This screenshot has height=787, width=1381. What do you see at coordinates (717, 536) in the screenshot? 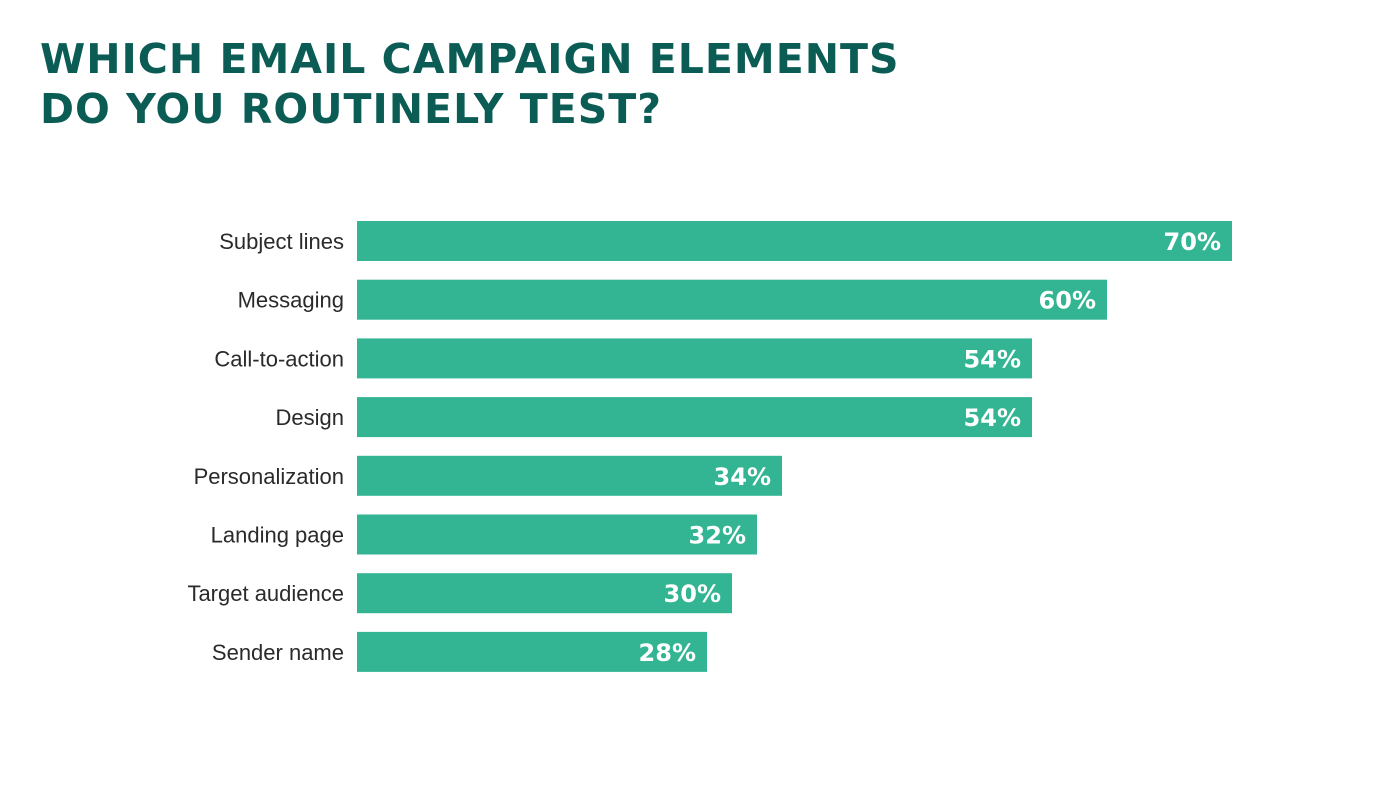
I see `value-label: 32%` at bounding box center [717, 536].